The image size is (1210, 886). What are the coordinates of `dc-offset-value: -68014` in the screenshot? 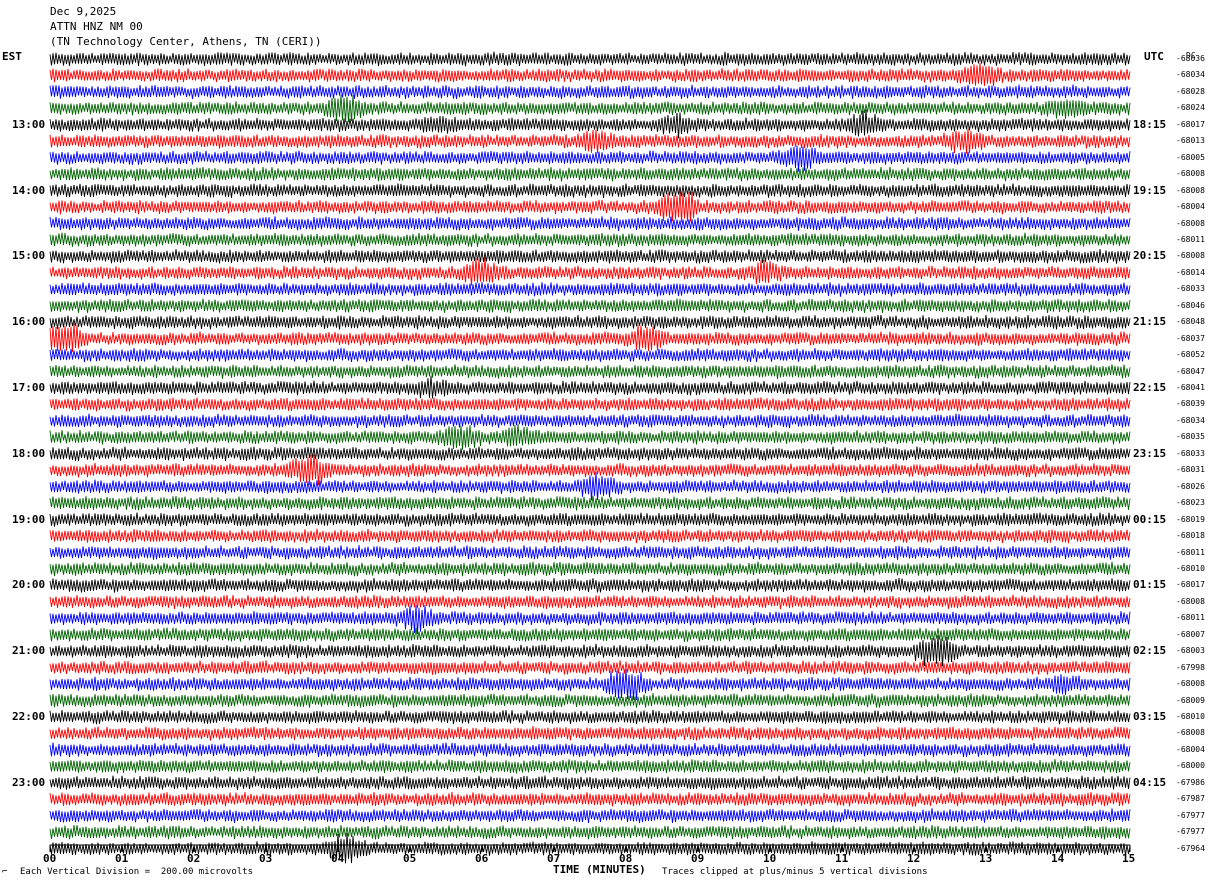 It's located at (1190, 272).